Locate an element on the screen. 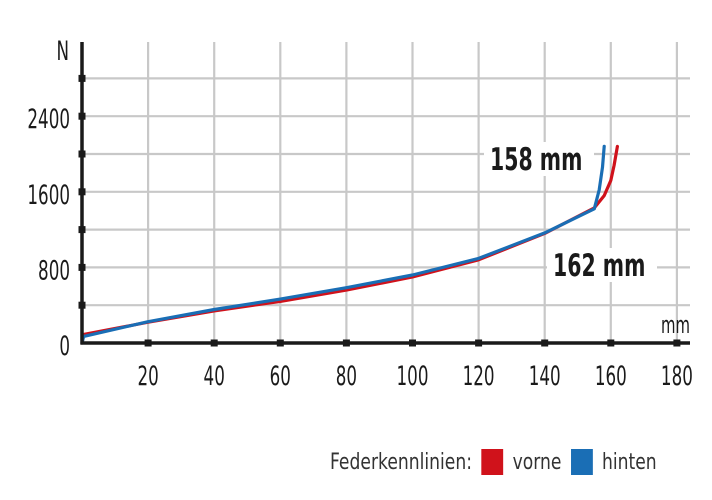  x-tick-label: 160 is located at coordinates (611, 376).